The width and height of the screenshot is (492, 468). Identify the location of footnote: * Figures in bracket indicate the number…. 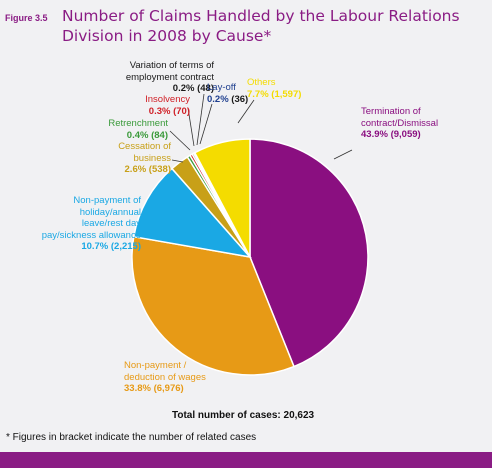
(131, 437).